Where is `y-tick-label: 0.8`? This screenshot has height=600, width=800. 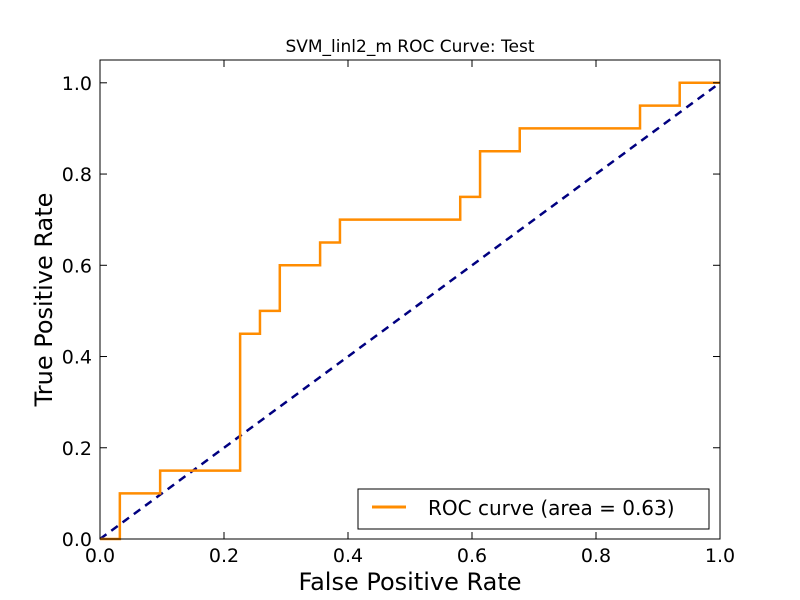 y-tick-label: 0.8 is located at coordinates (77, 175).